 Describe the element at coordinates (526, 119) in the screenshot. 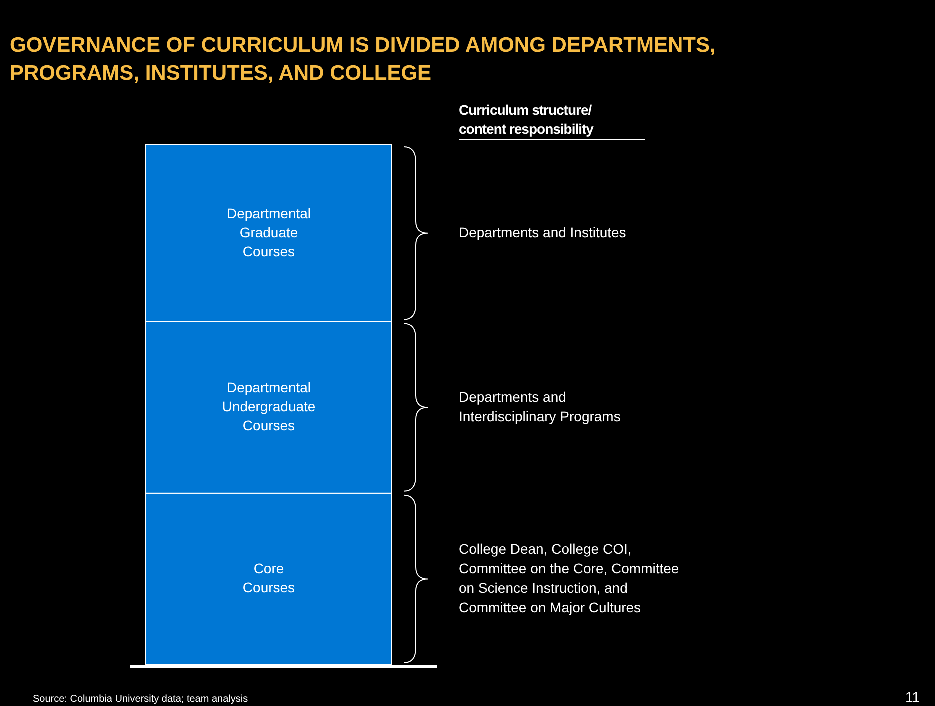

I see `text: Curriculum structure/ content responsibility` at that location.